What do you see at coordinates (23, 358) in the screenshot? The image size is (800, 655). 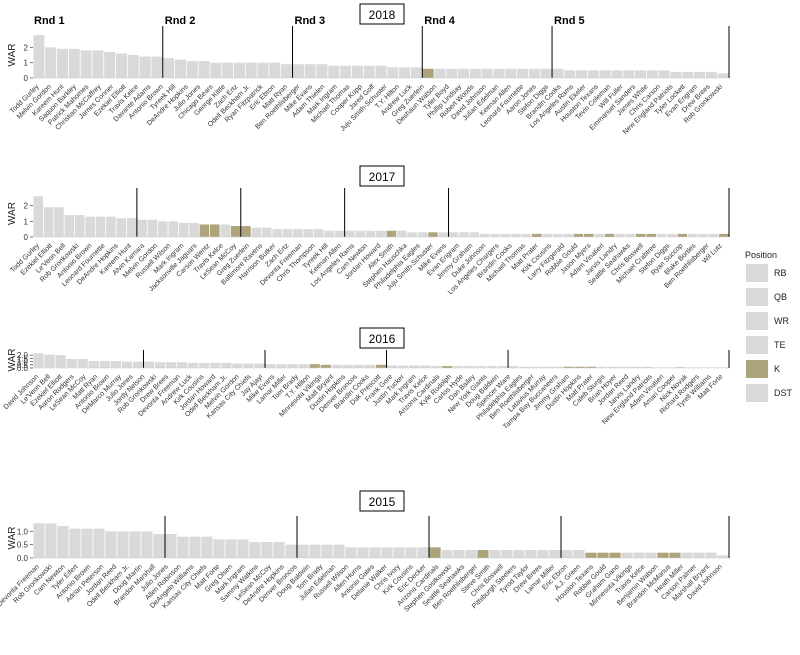 I see `y-tick-label: 1.5` at bounding box center [23, 358].